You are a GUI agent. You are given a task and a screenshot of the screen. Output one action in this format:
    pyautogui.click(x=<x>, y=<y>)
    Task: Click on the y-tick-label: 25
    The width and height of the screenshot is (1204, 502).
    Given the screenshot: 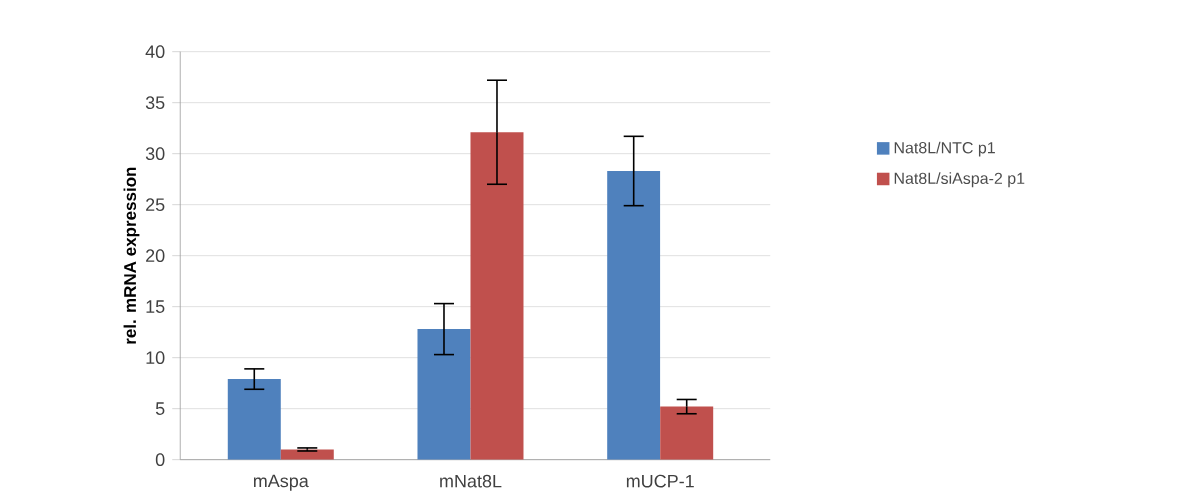 What is the action you would take?
    pyautogui.click(x=155, y=205)
    